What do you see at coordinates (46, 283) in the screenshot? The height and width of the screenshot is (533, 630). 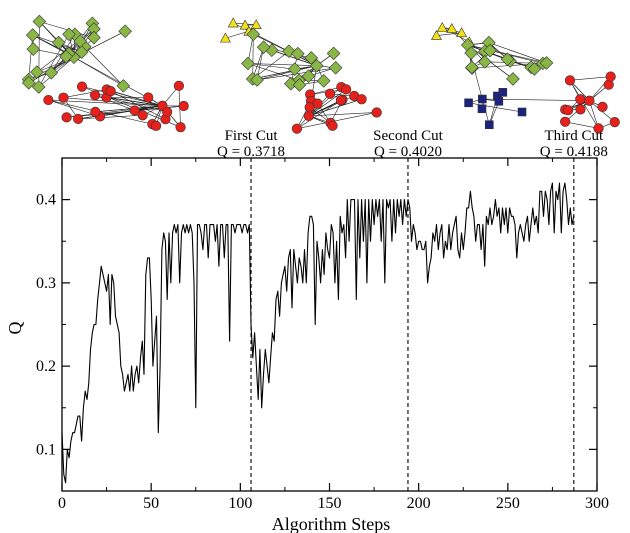 I see `y-tick-label: 0.3` at bounding box center [46, 283].